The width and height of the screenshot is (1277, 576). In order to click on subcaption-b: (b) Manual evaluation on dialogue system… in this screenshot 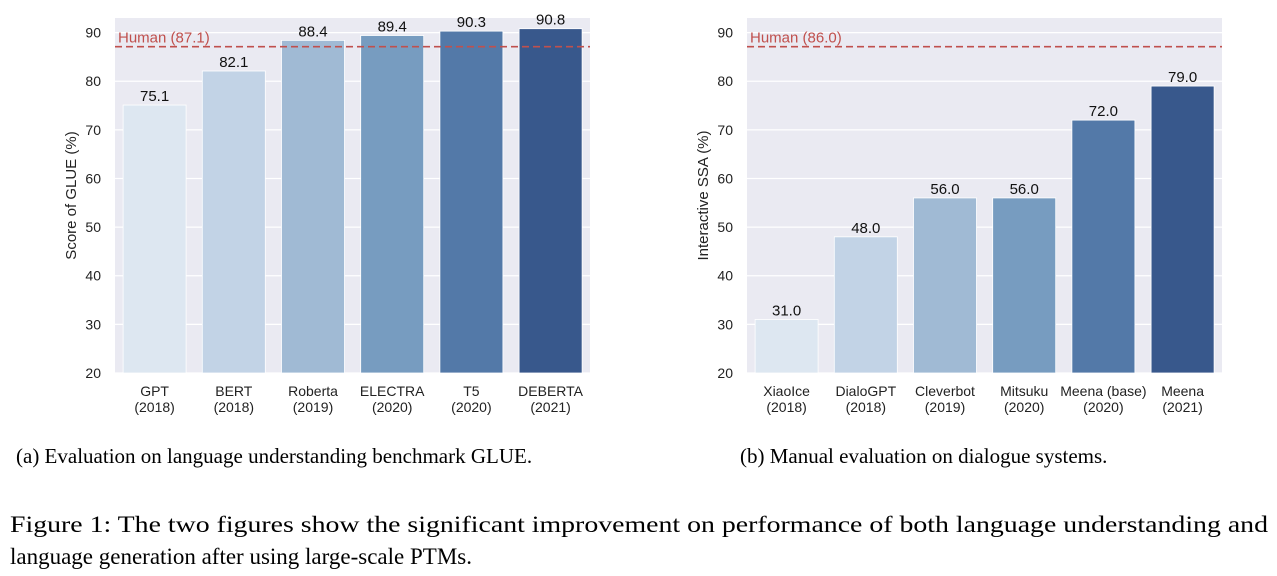, I will do `click(923, 456)`.